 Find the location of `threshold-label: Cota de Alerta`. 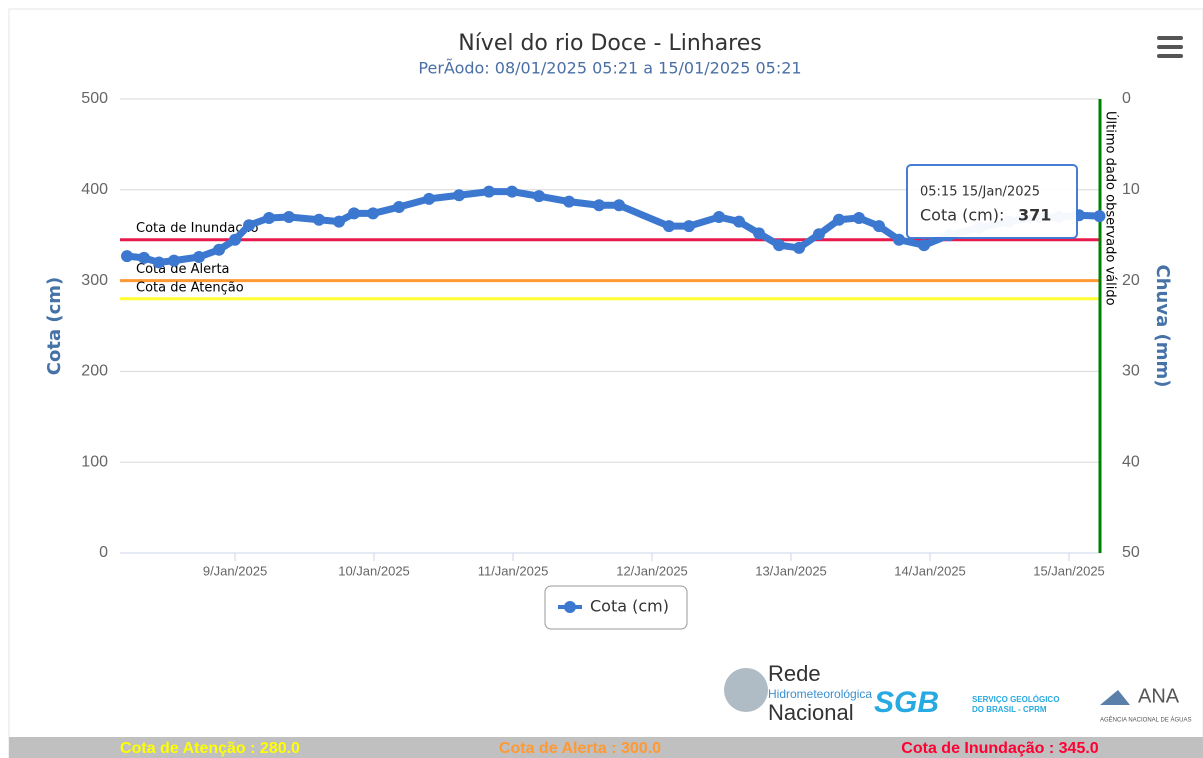

threshold-label: Cota de Alerta is located at coordinates (183, 269).